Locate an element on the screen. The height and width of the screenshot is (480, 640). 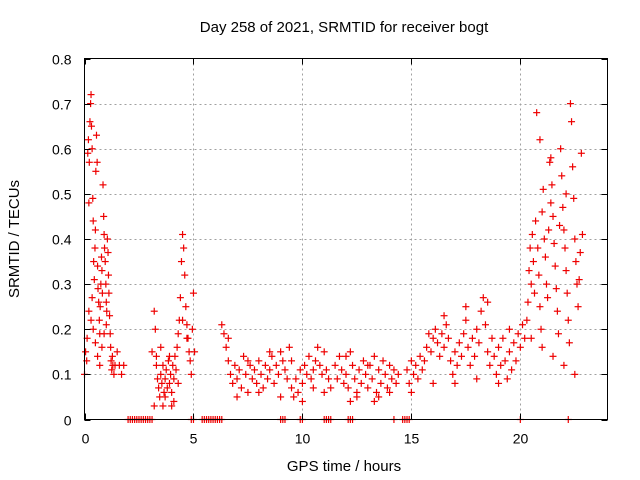
x-axis-label: GPS time / hours is located at coordinates (344, 466).